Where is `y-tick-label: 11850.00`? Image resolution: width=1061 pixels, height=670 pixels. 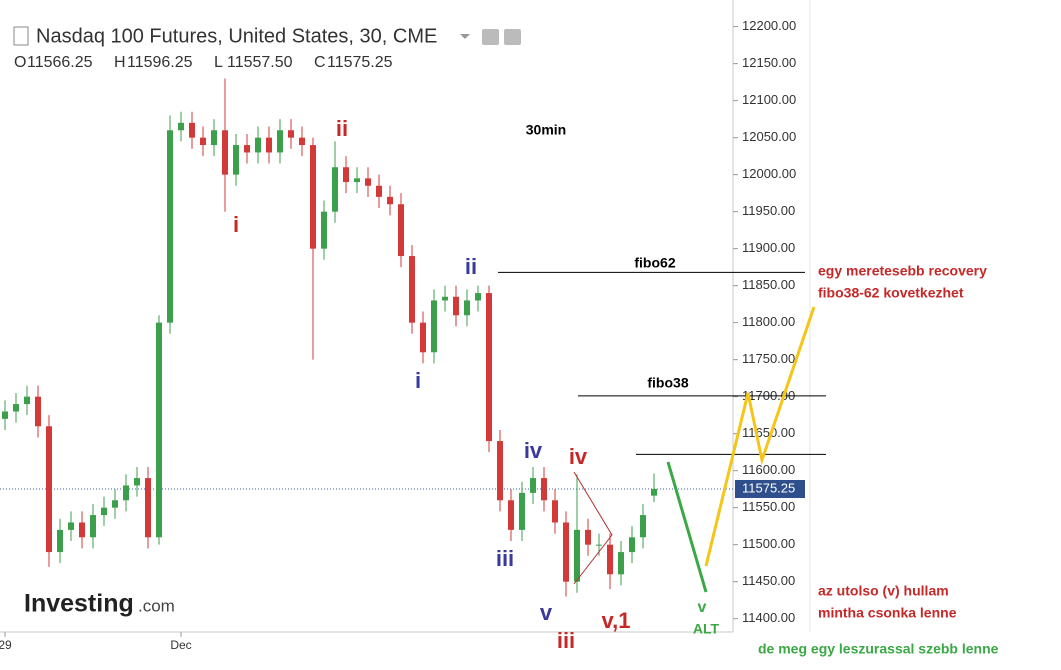
y-tick-label: 11850.00 is located at coordinates (768, 284).